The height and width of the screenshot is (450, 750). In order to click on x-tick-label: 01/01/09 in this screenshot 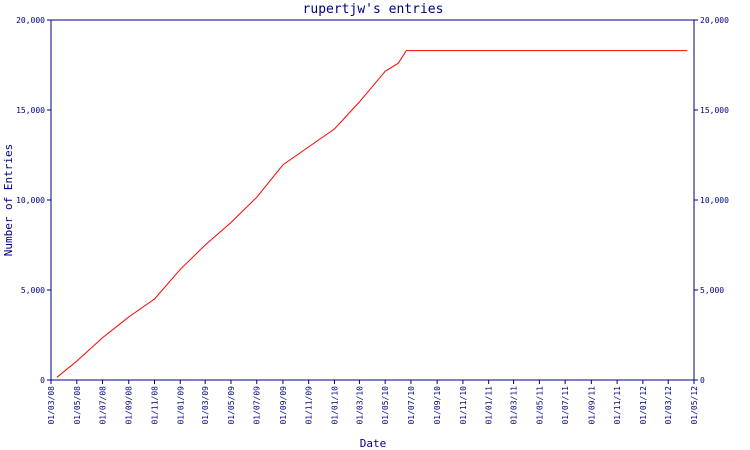, I will do `click(180, 405)`.